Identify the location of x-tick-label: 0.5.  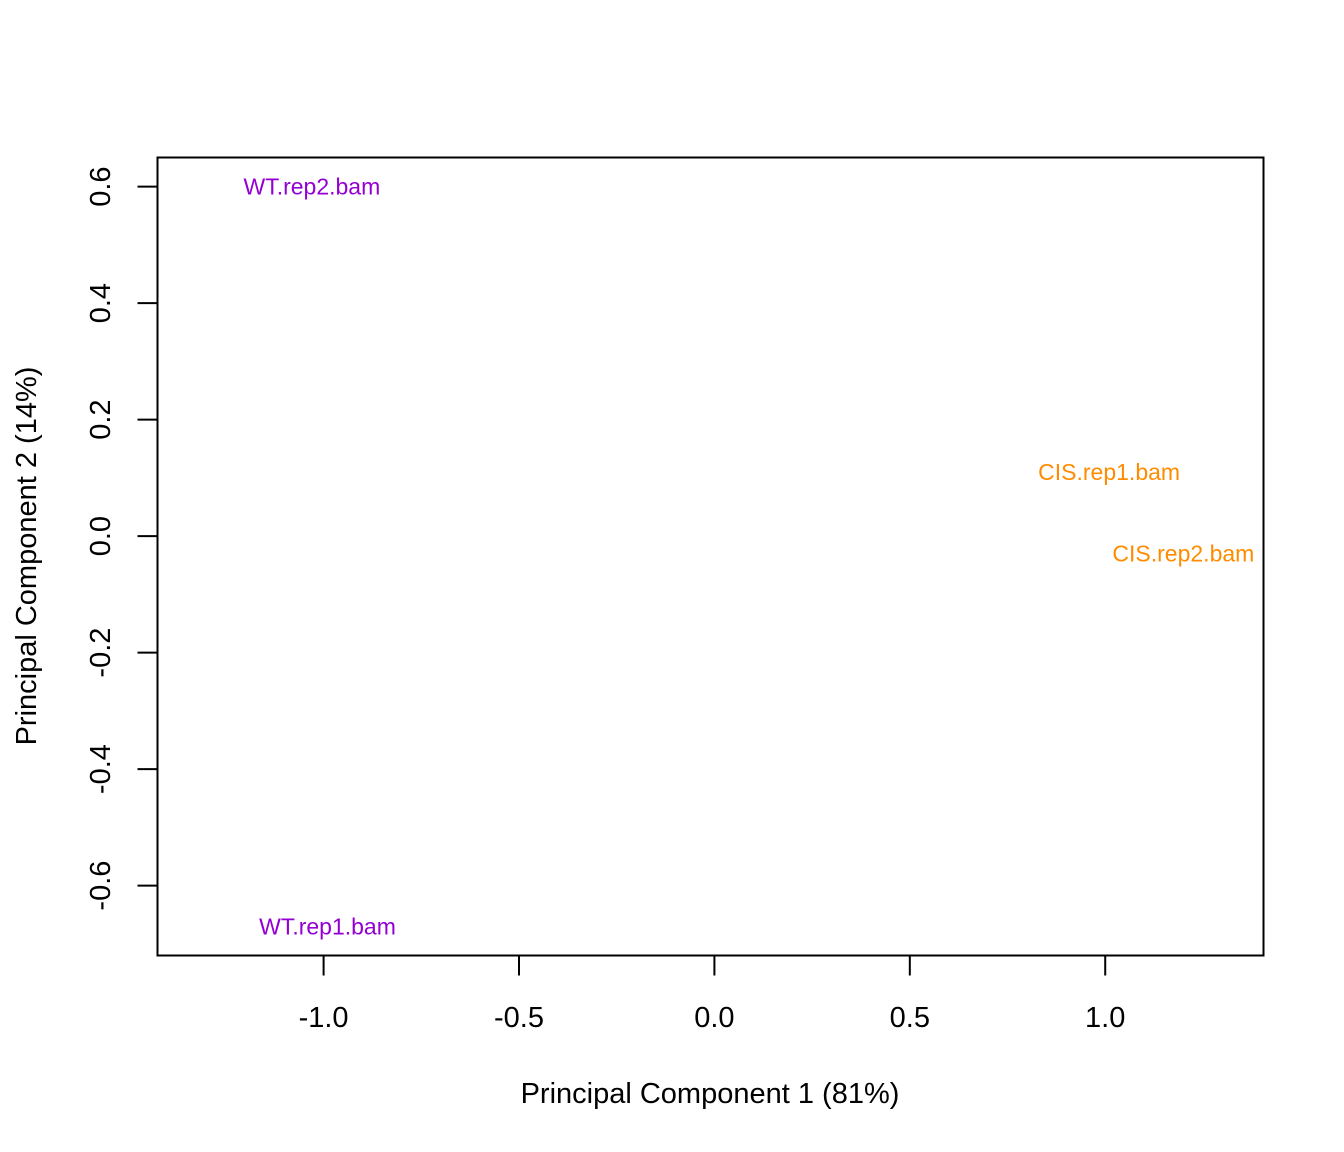
(910, 1018).